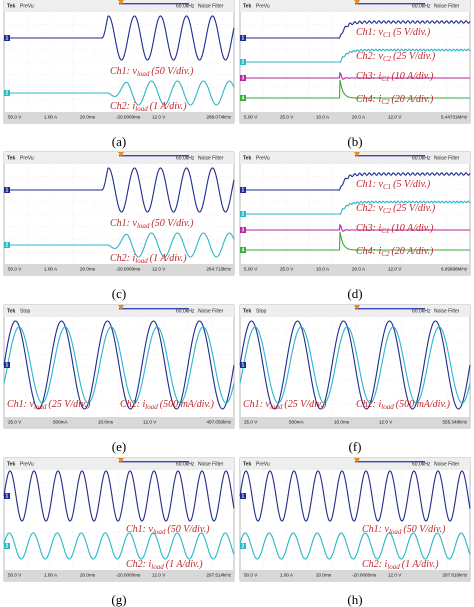  Describe the element at coordinates (164, 564) in the screenshot. I see `channel-annotation: Ch2: iload (1 A/div.)` at that location.